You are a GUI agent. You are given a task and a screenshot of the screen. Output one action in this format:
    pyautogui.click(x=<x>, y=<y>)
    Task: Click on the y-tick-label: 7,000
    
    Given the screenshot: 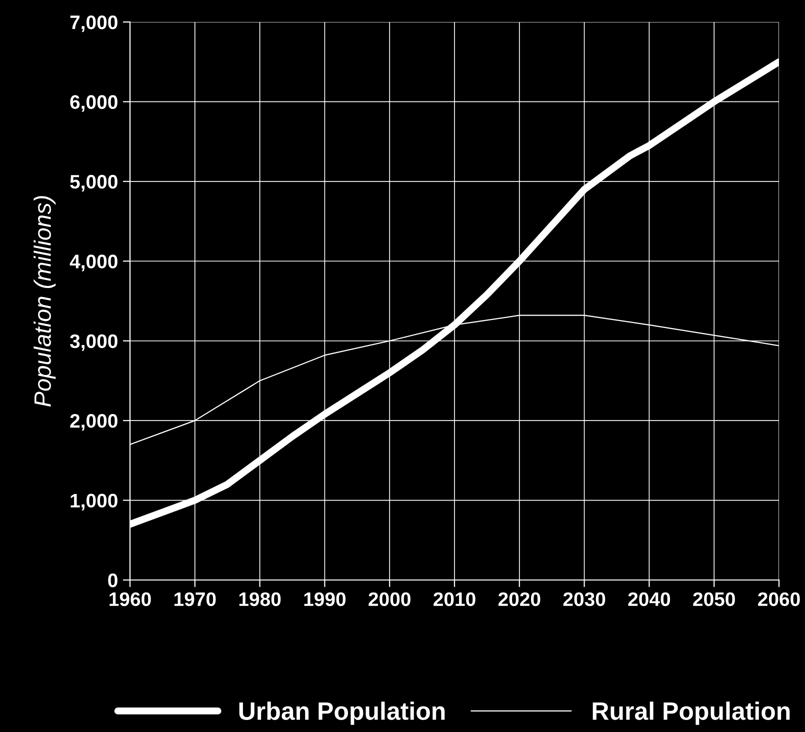 What is the action you would take?
    pyautogui.click(x=94, y=23)
    